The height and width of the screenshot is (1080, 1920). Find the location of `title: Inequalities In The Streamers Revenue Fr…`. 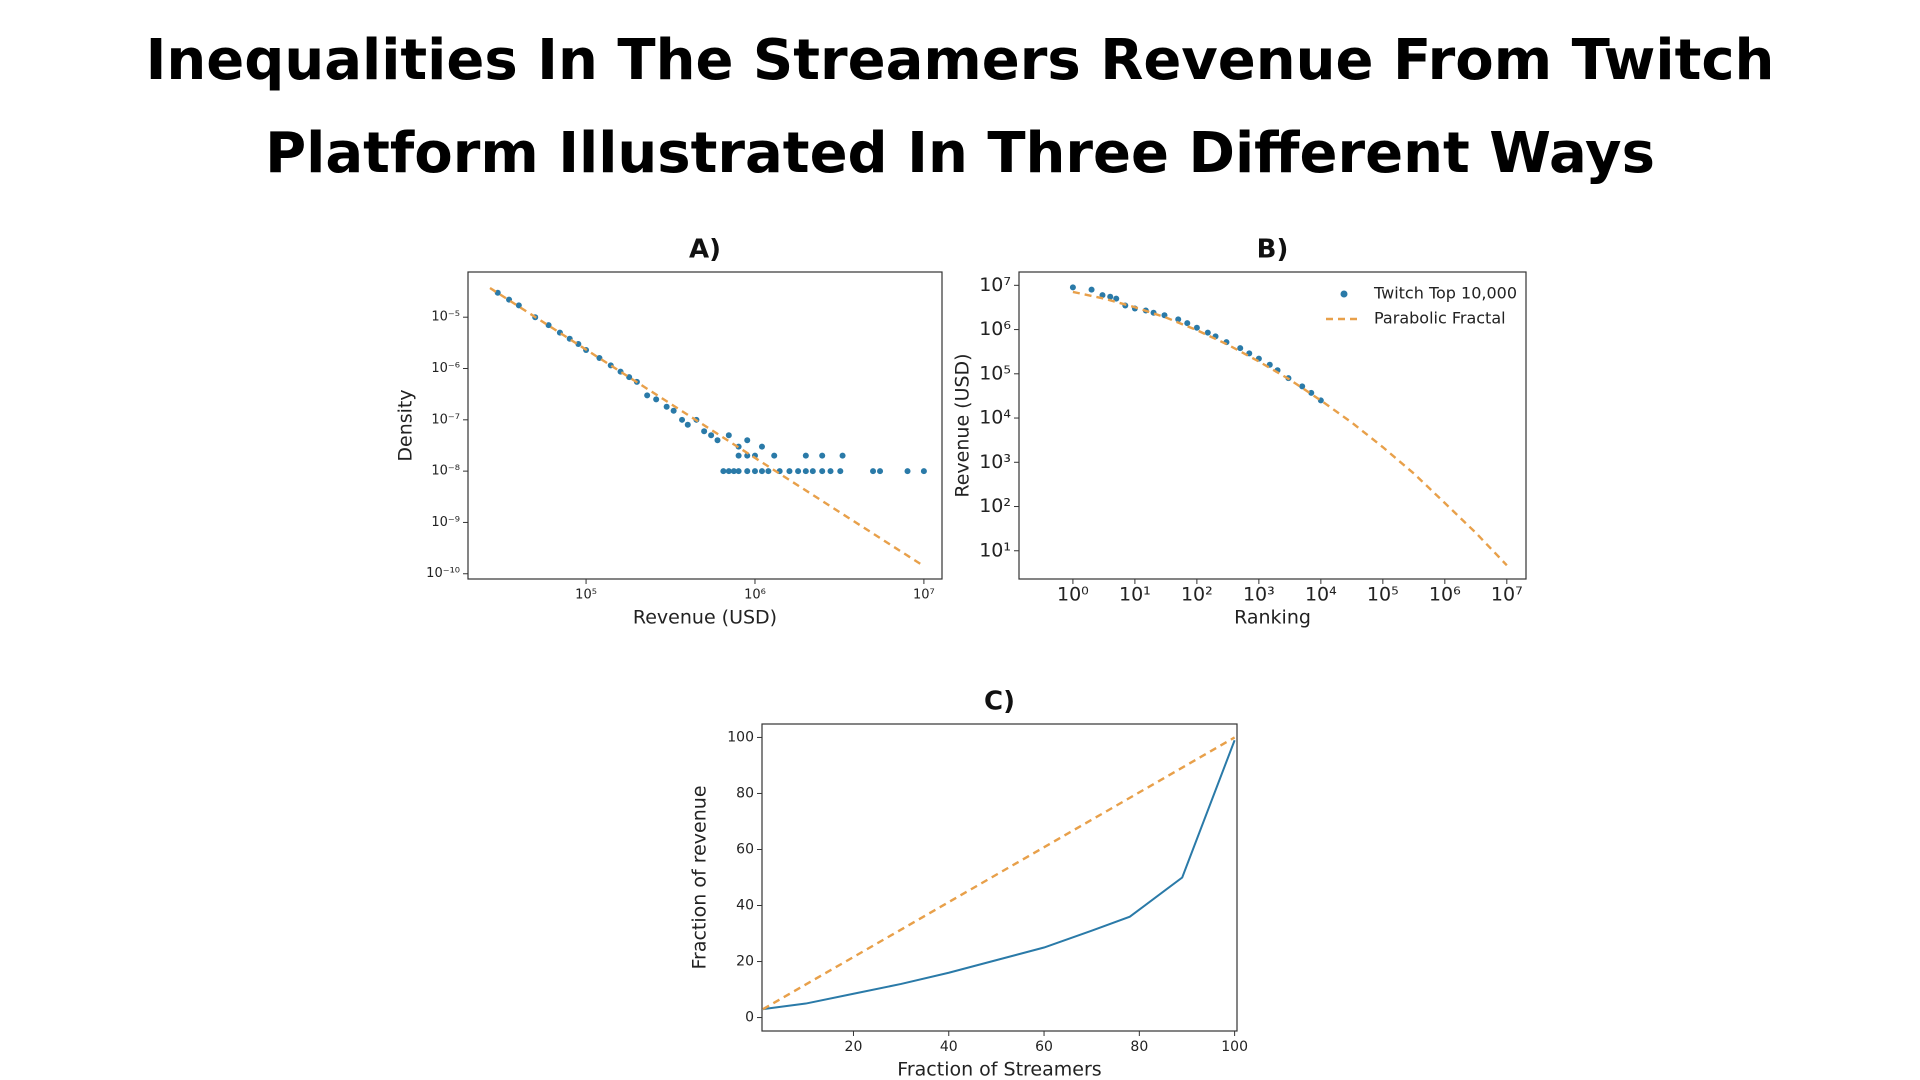

title: Inequalities In The Streamers Revenue Fr… is located at coordinates (960, 60).